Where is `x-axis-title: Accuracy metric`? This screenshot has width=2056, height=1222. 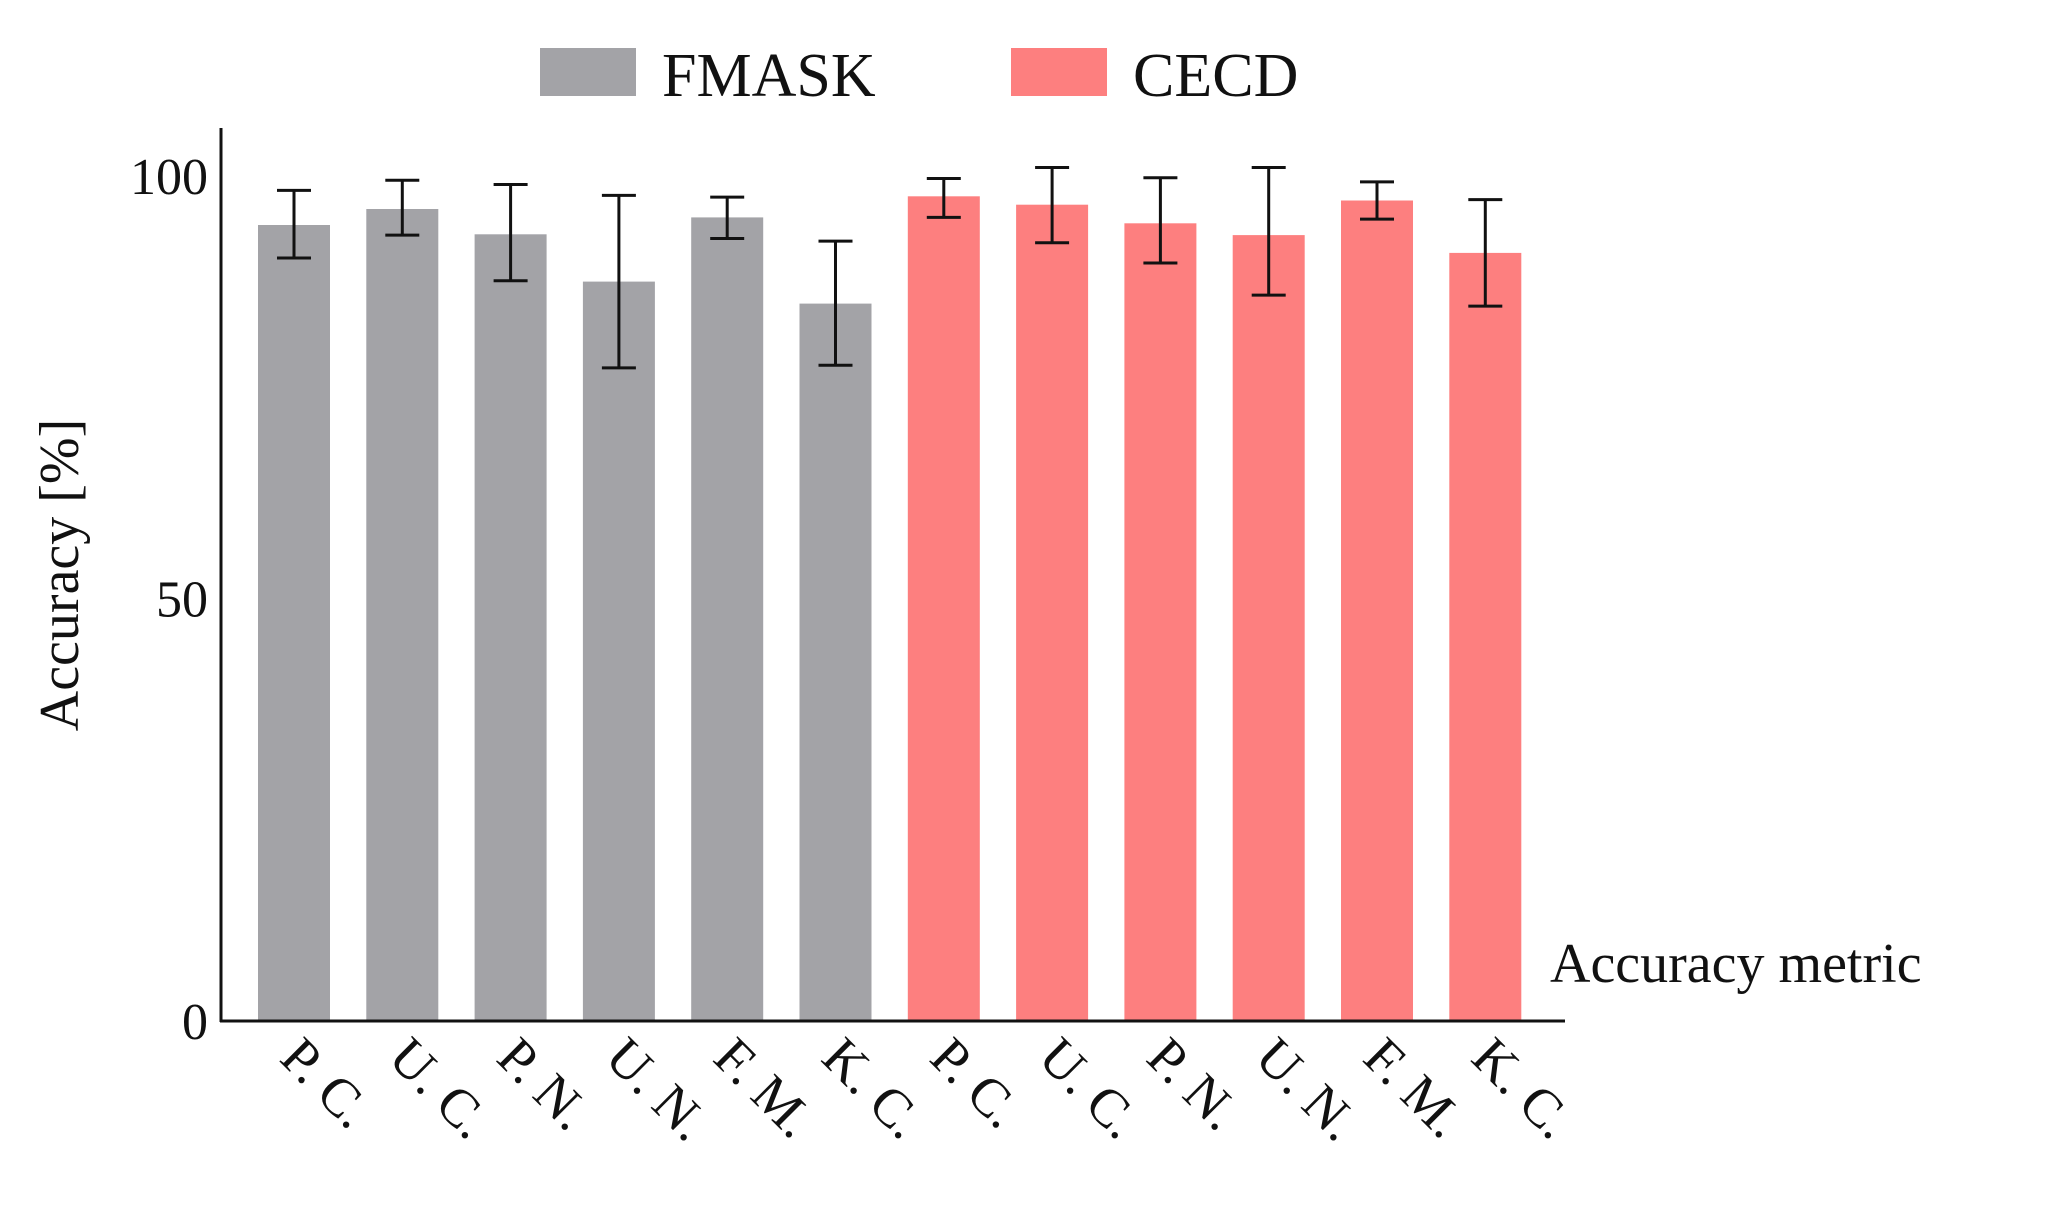 x-axis-title: Accuracy metric is located at coordinates (1736, 964).